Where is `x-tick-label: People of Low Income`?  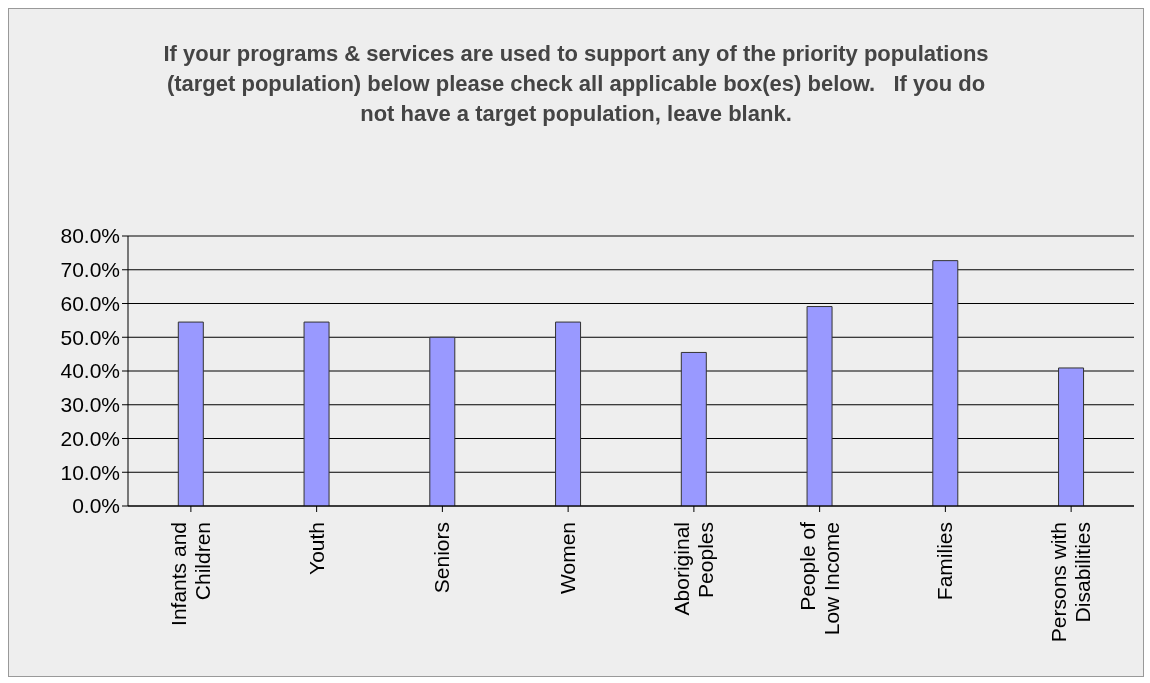
x-tick-label: People of Low Income is located at coordinates (819, 578).